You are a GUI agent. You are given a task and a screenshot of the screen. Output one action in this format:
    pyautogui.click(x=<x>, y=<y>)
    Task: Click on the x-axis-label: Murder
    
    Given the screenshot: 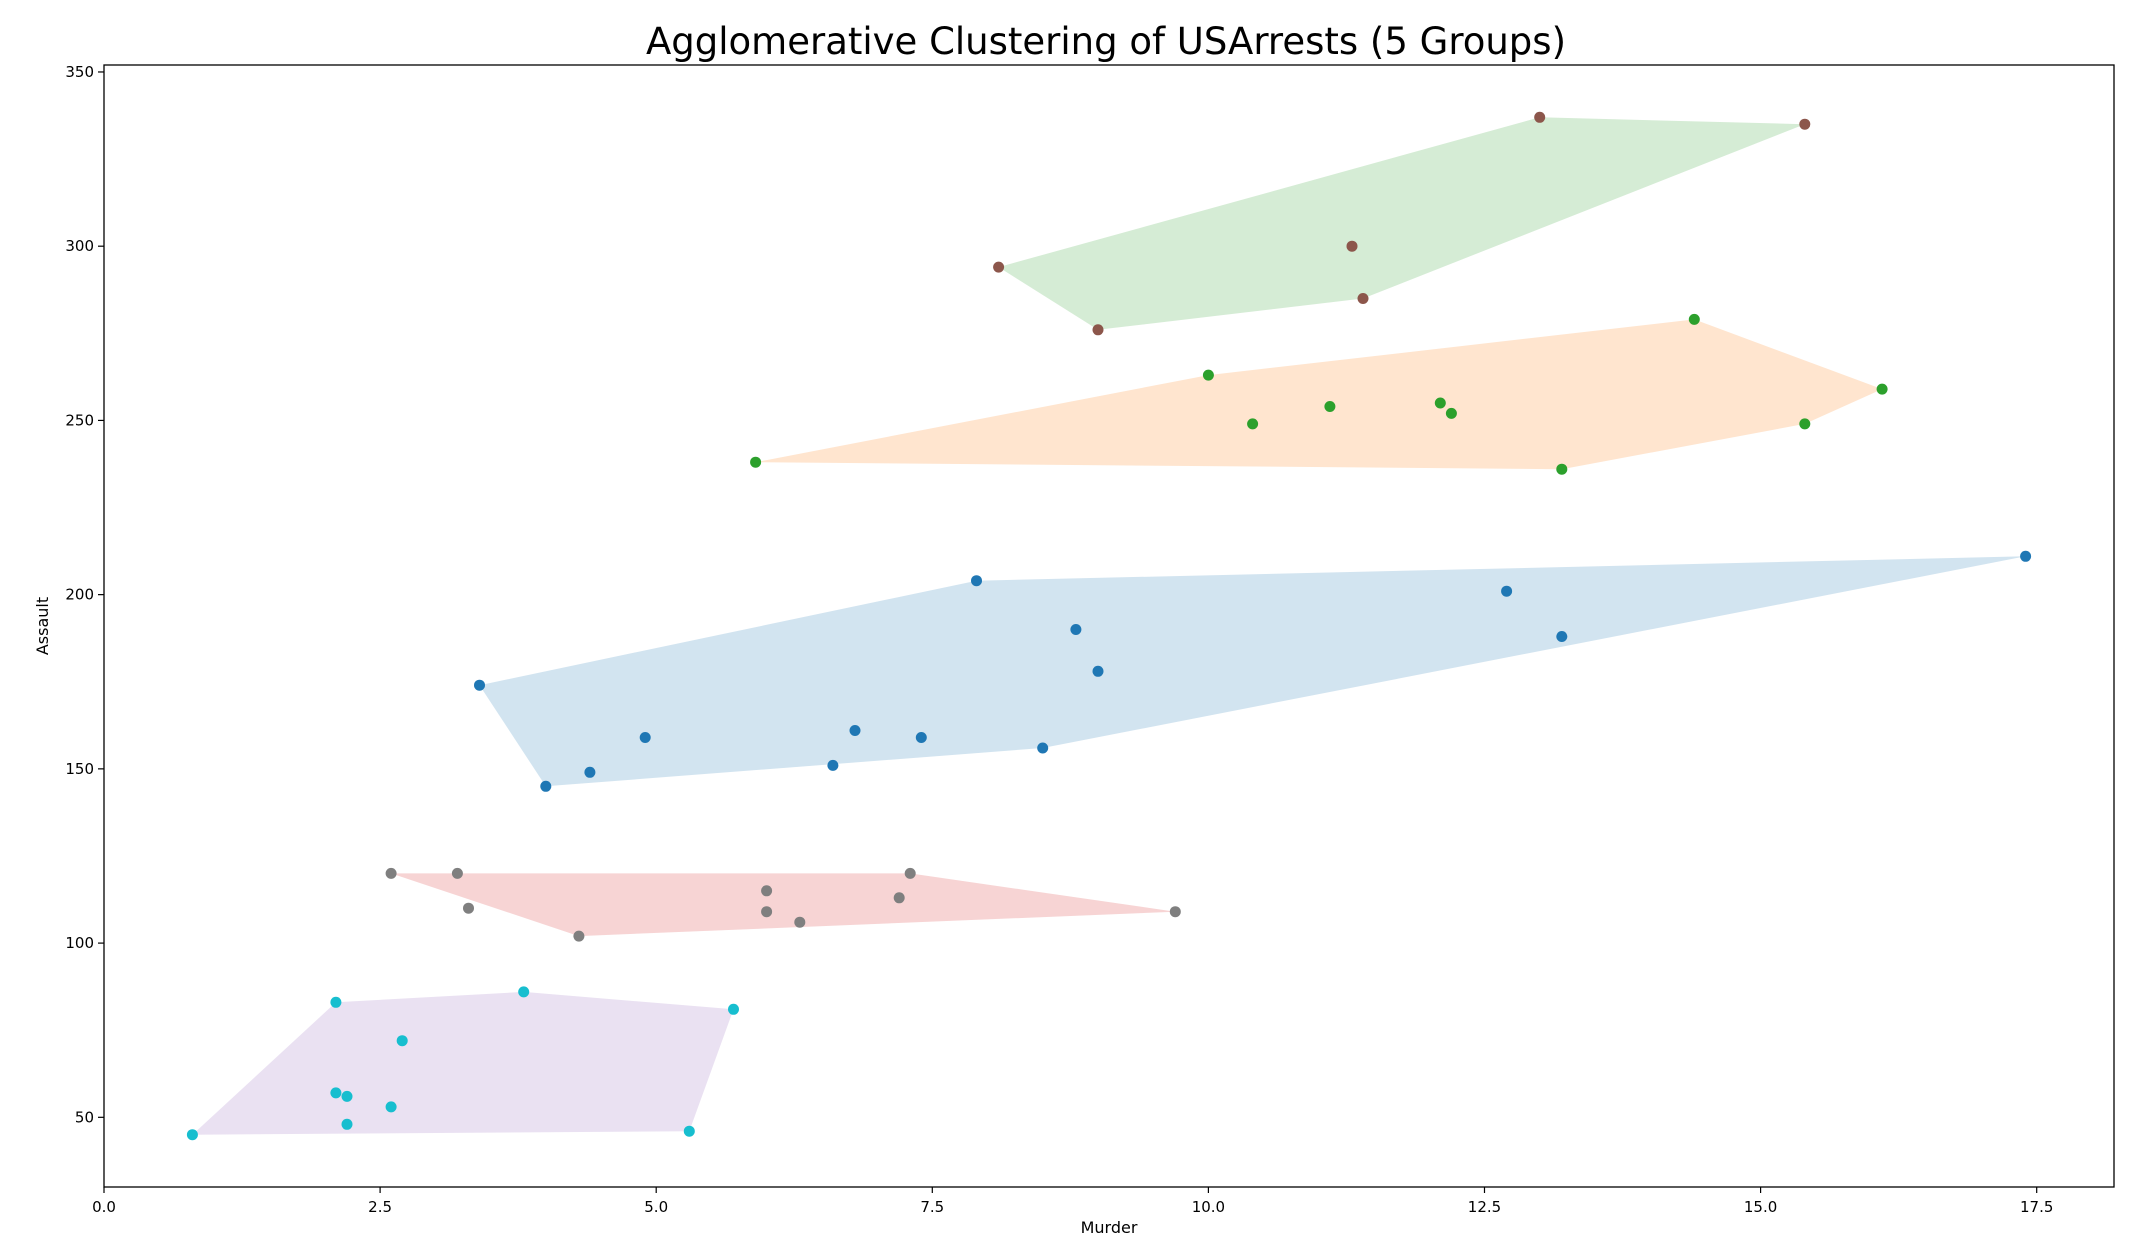 What is the action you would take?
    pyautogui.click(x=1109, y=1227)
    